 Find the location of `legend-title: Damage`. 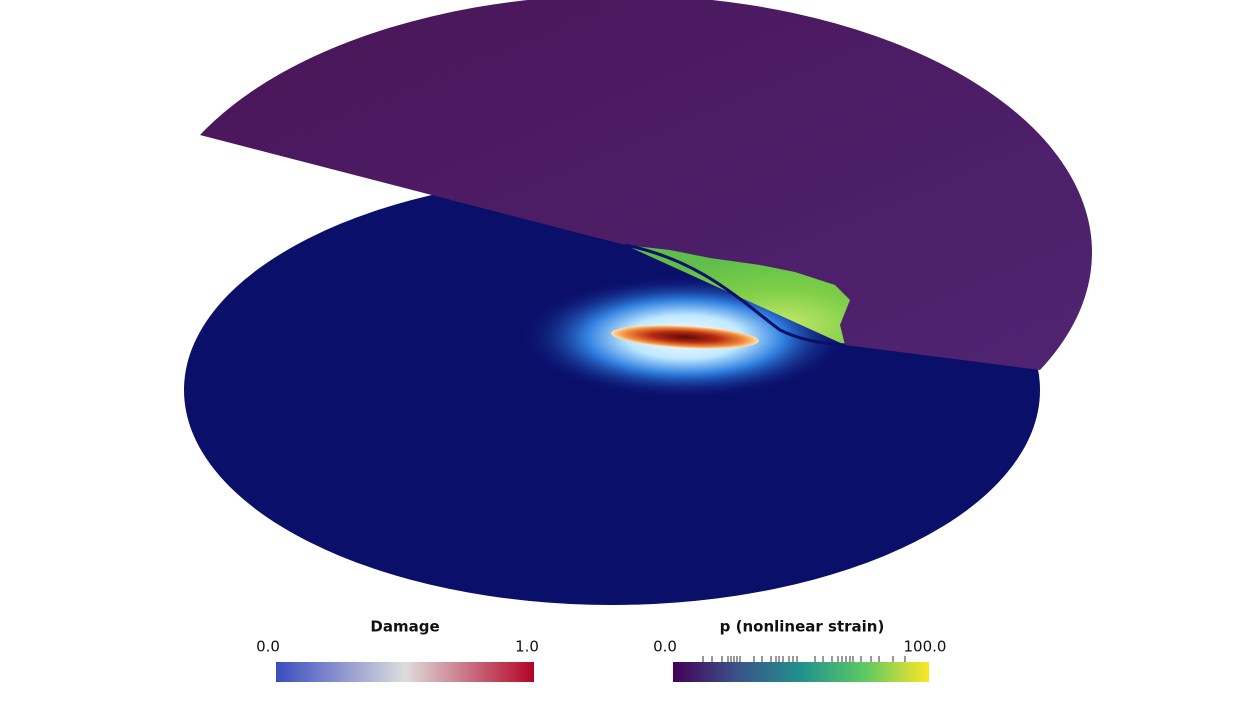

legend-title: Damage is located at coordinates (404, 627).